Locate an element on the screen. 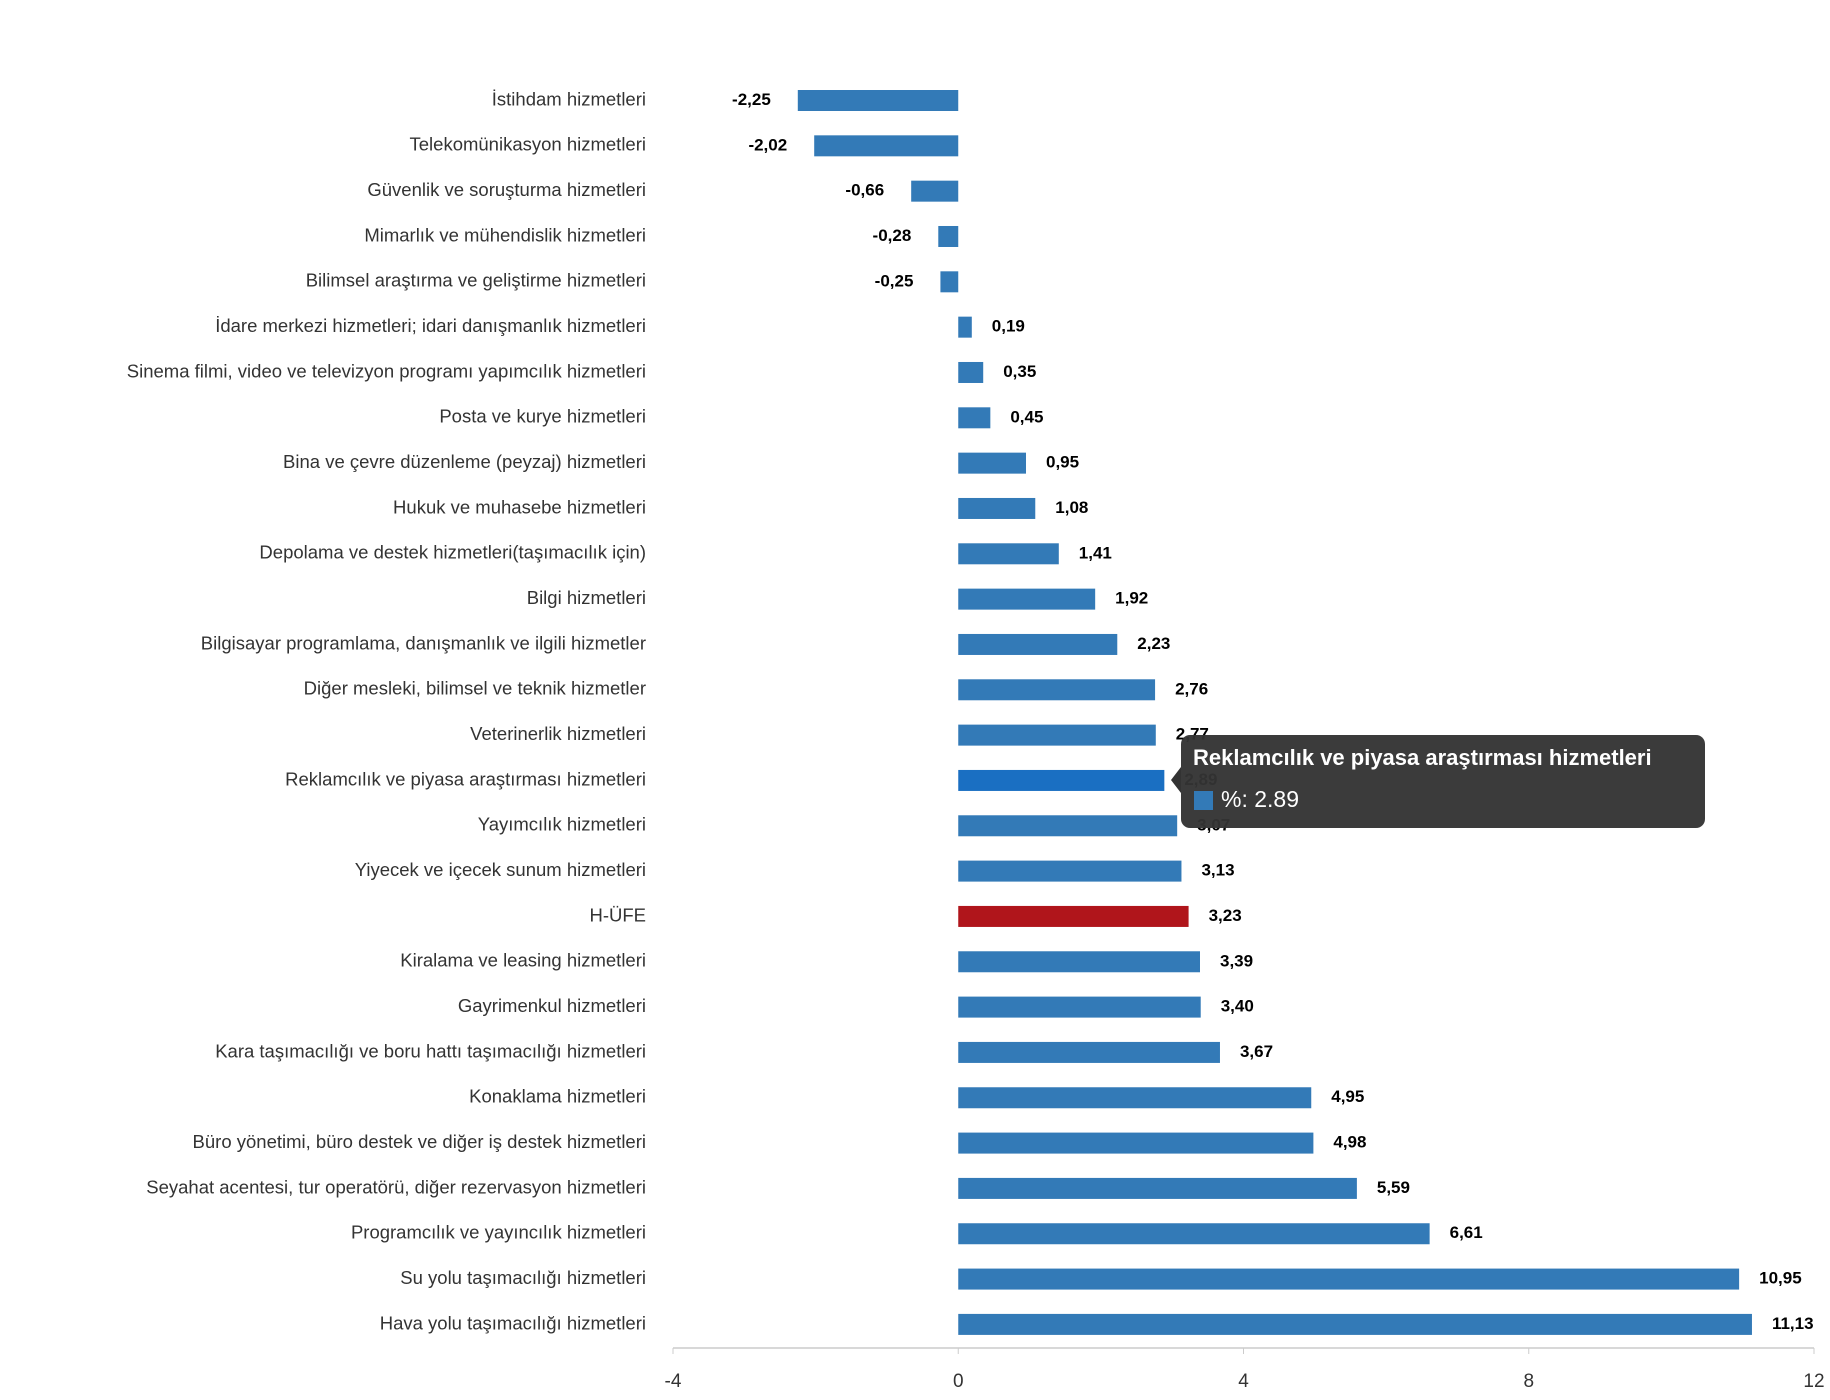 The height and width of the screenshot is (1400, 1830). value-label: -0,25 is located at coordinates (894, 280).